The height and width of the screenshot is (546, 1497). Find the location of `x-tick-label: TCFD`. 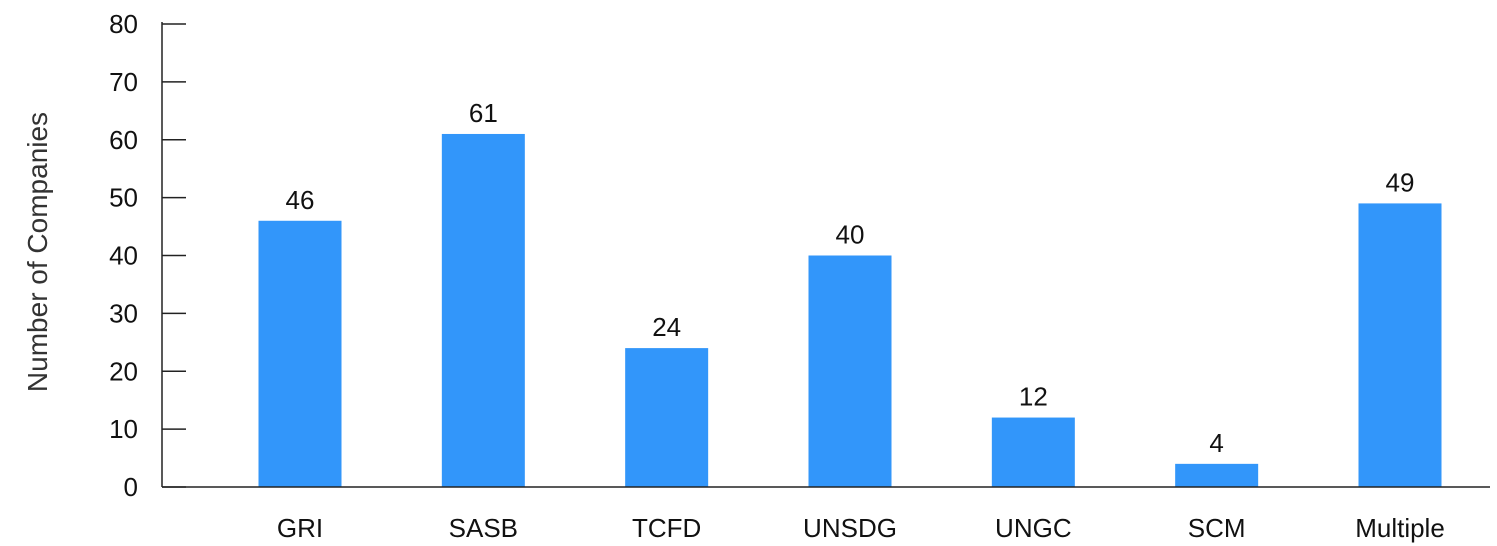

x-tick-label: TCFD is located at coordinates (666, 528).